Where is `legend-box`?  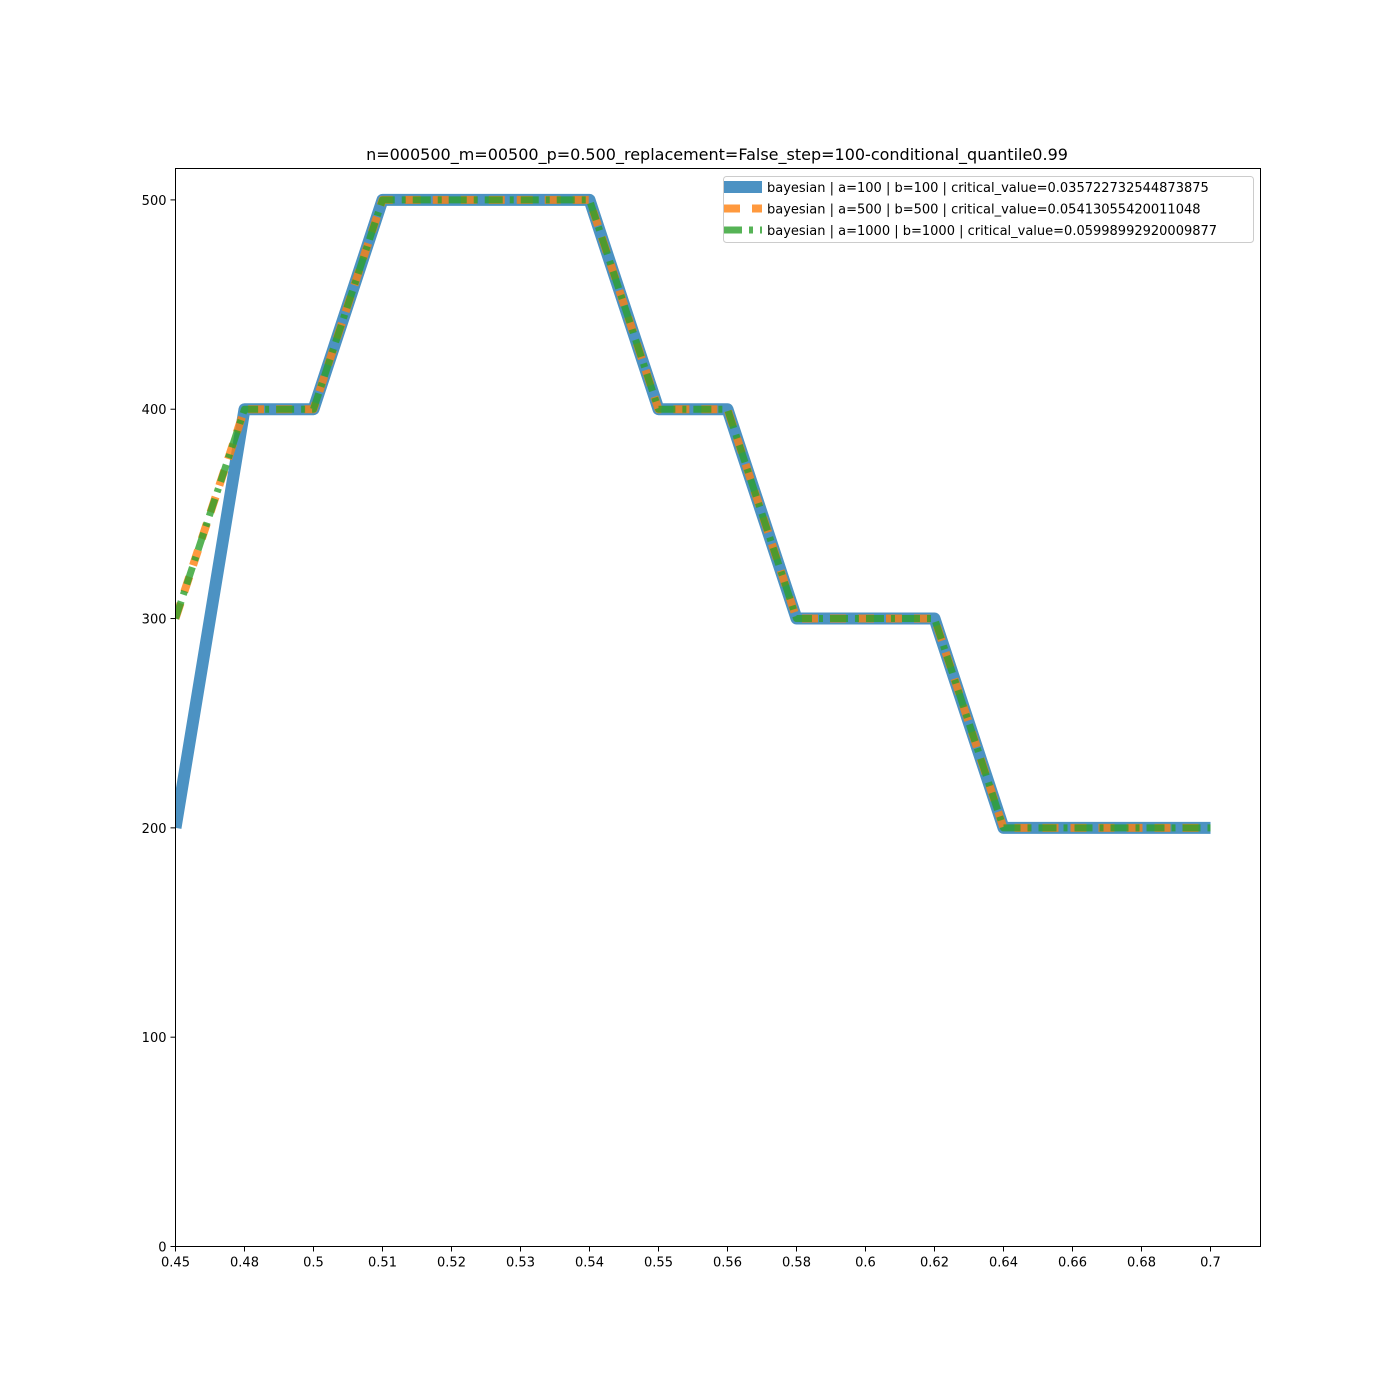
legend-box is located at coordinates (988, 209).